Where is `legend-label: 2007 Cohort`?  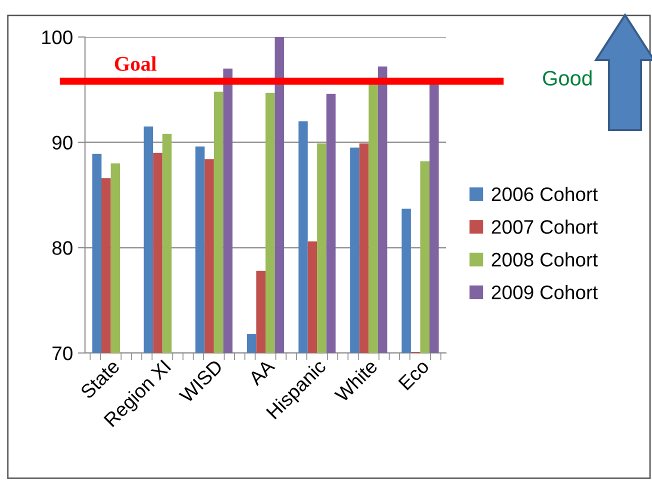
legend-label: 2007 Cohort is located at coordinates (545, 227).